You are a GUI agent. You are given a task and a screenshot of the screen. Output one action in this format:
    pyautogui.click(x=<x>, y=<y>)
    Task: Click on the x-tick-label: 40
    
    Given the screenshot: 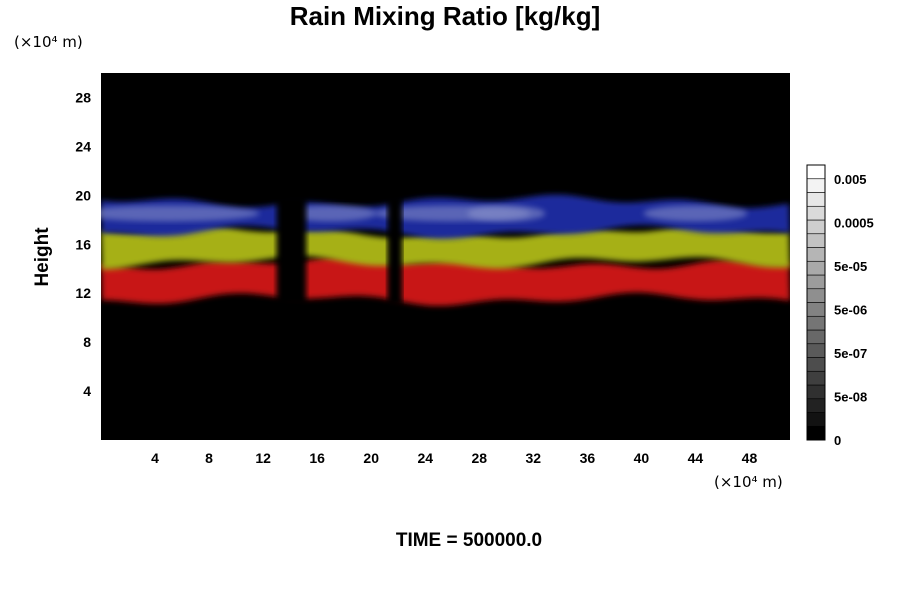 What is the action you would take?
    pyautogui.click(x=642, y=458)
    